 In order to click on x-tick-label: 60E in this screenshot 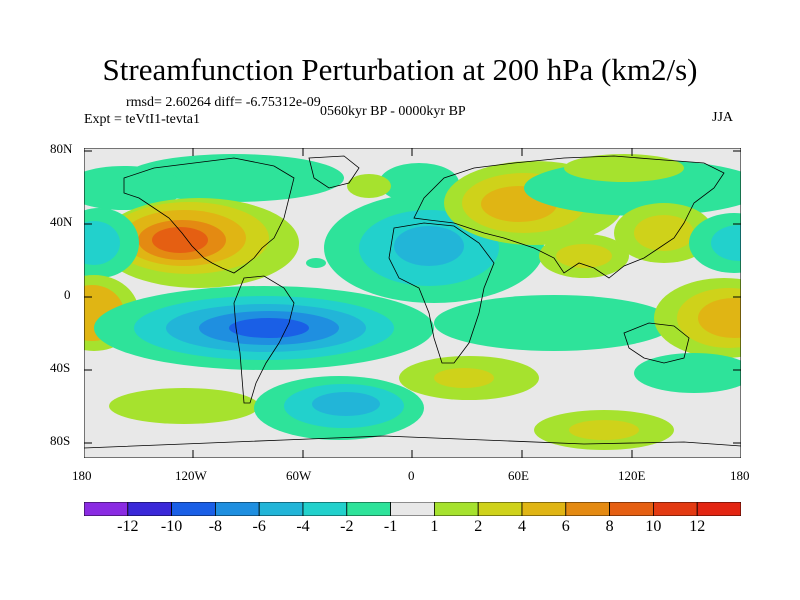, I will do `click(518, 475)`.